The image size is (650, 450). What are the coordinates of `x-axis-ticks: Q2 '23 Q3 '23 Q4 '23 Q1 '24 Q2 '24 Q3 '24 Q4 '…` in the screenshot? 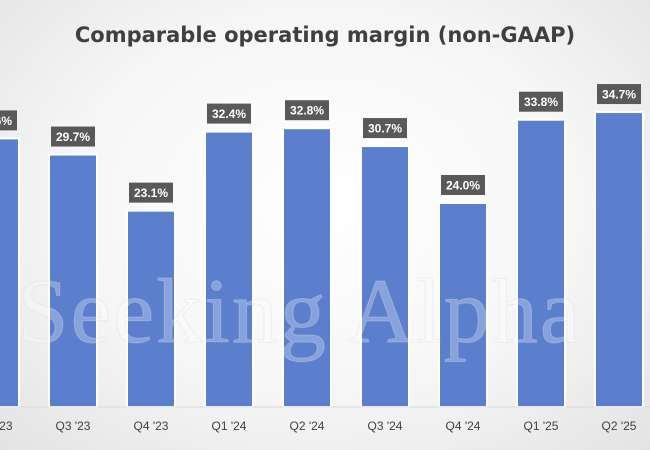 It's located at (318, 426).